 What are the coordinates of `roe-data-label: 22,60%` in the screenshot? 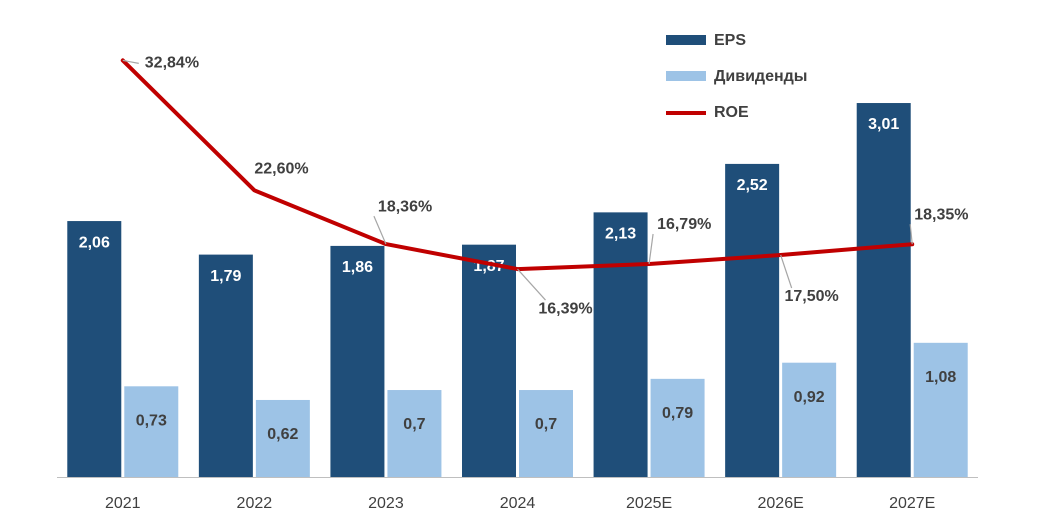 It's located at (281, 169).